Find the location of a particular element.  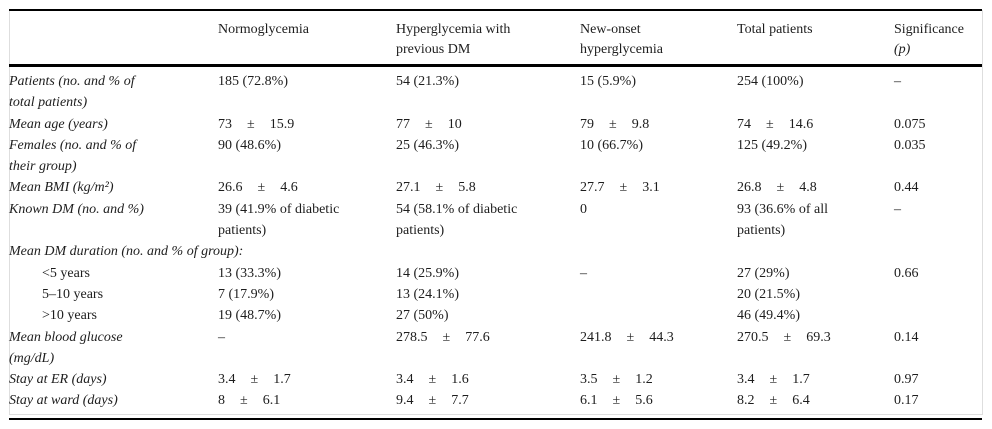

column-header-label: Normoglycemia is located at coordinates (263, 29).